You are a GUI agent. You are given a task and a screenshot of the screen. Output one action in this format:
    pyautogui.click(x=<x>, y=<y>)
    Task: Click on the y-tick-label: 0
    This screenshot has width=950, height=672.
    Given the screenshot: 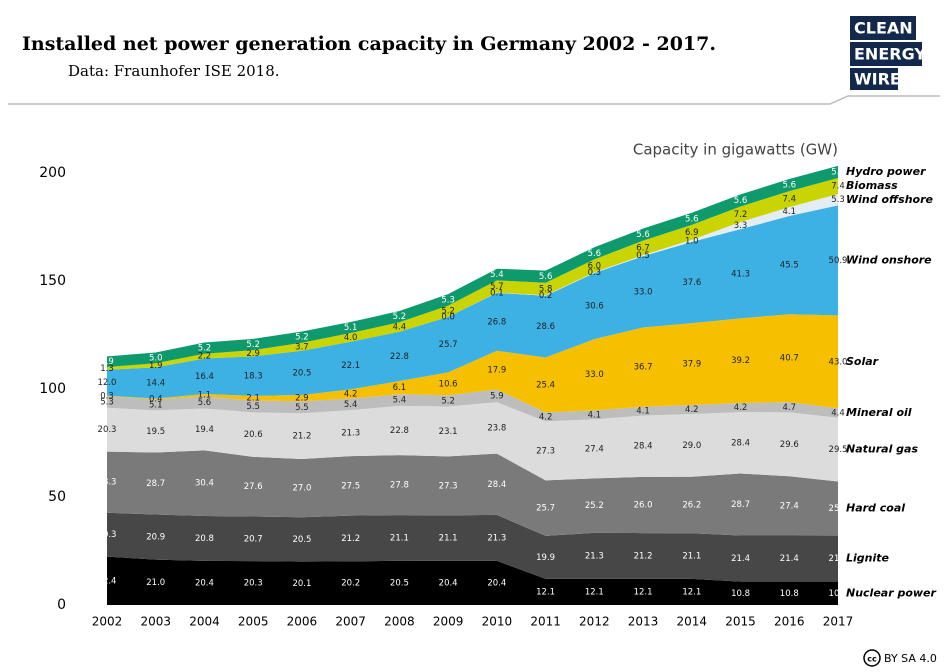 What is the action you would take?
    pyautogui.click(x=61, y=605)
    